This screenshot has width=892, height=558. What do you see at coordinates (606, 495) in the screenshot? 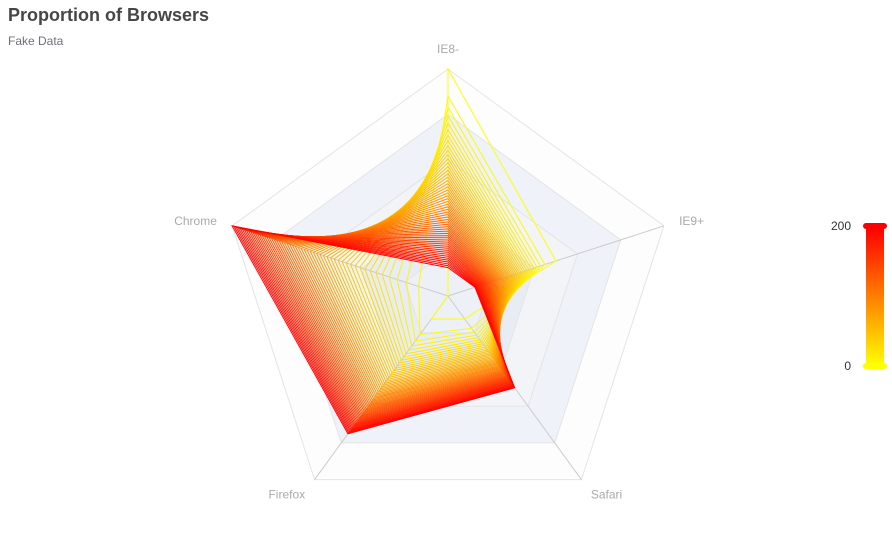
I see `radar-axis-label: Safari` at bounding box center [606, 495].